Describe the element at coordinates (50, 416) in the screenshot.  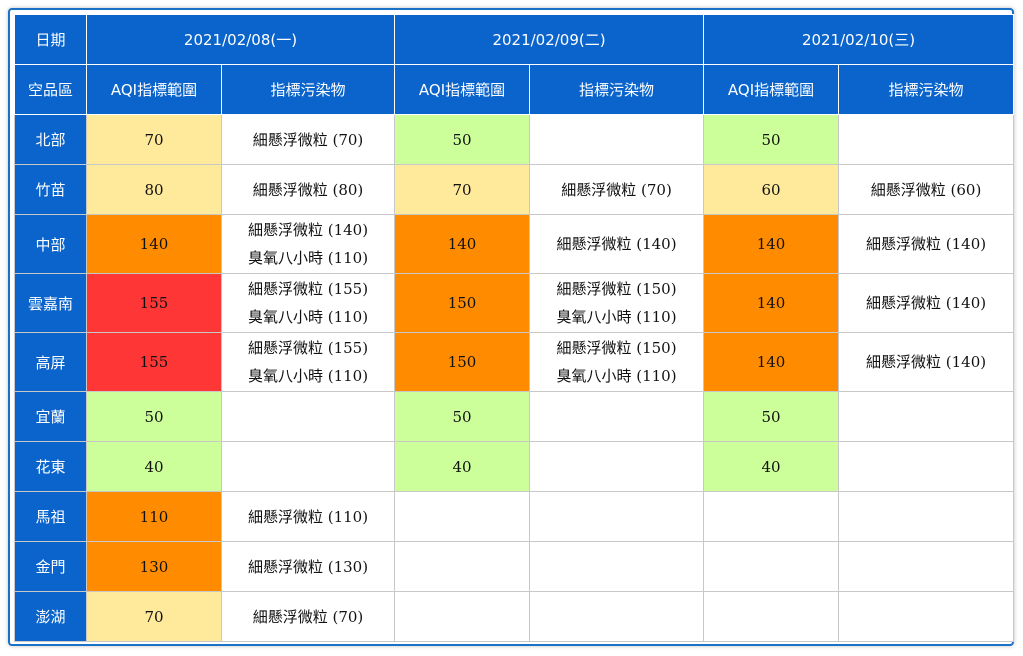
I see `region-name: 宜蘭` at that location.